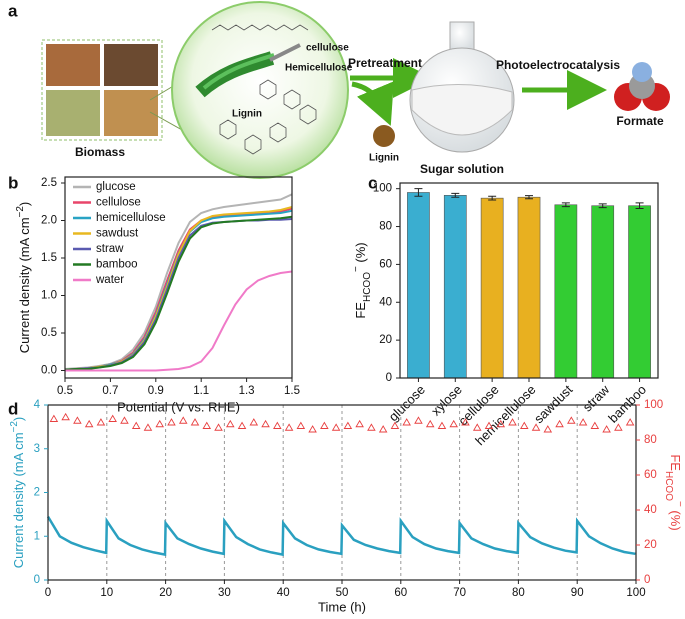 This screenshot has height=619, width=685. I want to click on lignin-ball, so click(384, 136).